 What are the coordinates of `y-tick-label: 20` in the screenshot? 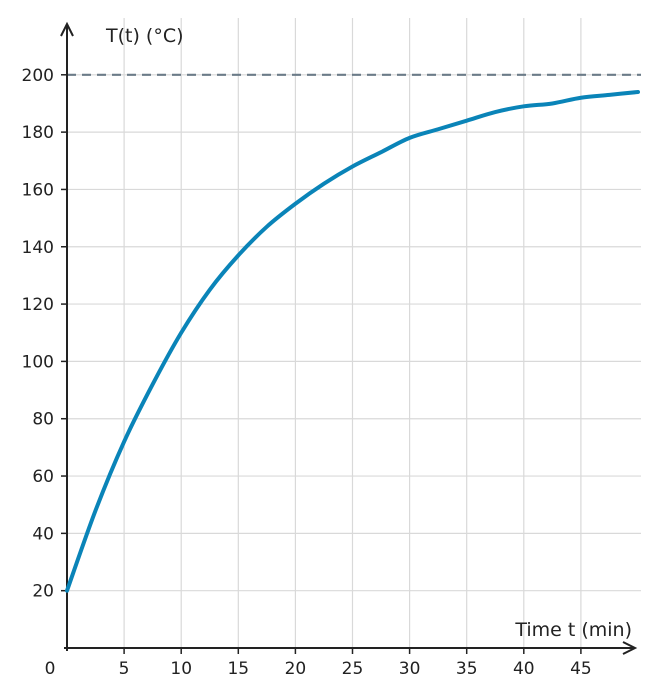 It's located at (43, 592).